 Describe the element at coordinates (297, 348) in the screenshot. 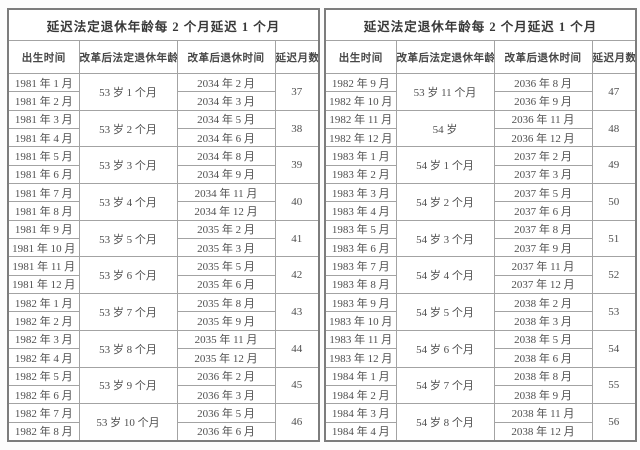

I see `delay-months-cell: 44` at that location.